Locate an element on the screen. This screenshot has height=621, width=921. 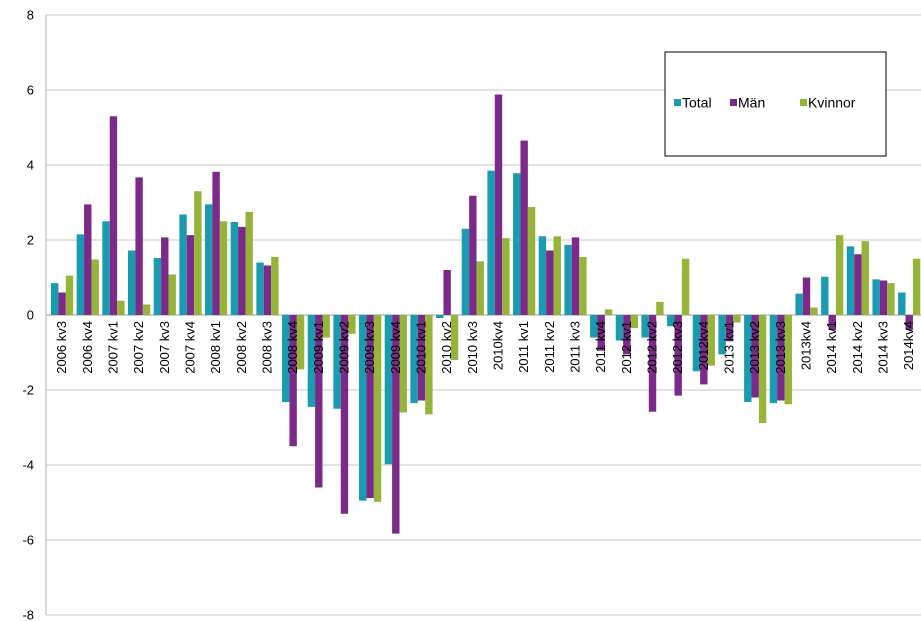
legend-box is located at coordinates (775, 104).